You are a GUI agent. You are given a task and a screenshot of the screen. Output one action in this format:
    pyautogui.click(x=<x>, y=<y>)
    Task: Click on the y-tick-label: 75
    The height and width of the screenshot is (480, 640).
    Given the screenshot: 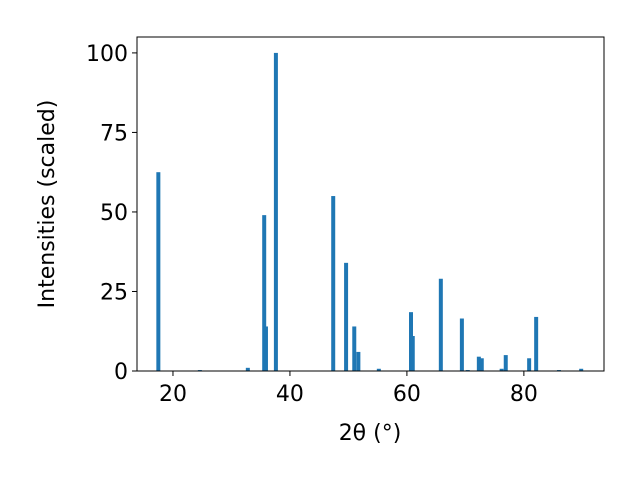 What is the action you would take?
    pyautogui.click(x=114, y=133)
    